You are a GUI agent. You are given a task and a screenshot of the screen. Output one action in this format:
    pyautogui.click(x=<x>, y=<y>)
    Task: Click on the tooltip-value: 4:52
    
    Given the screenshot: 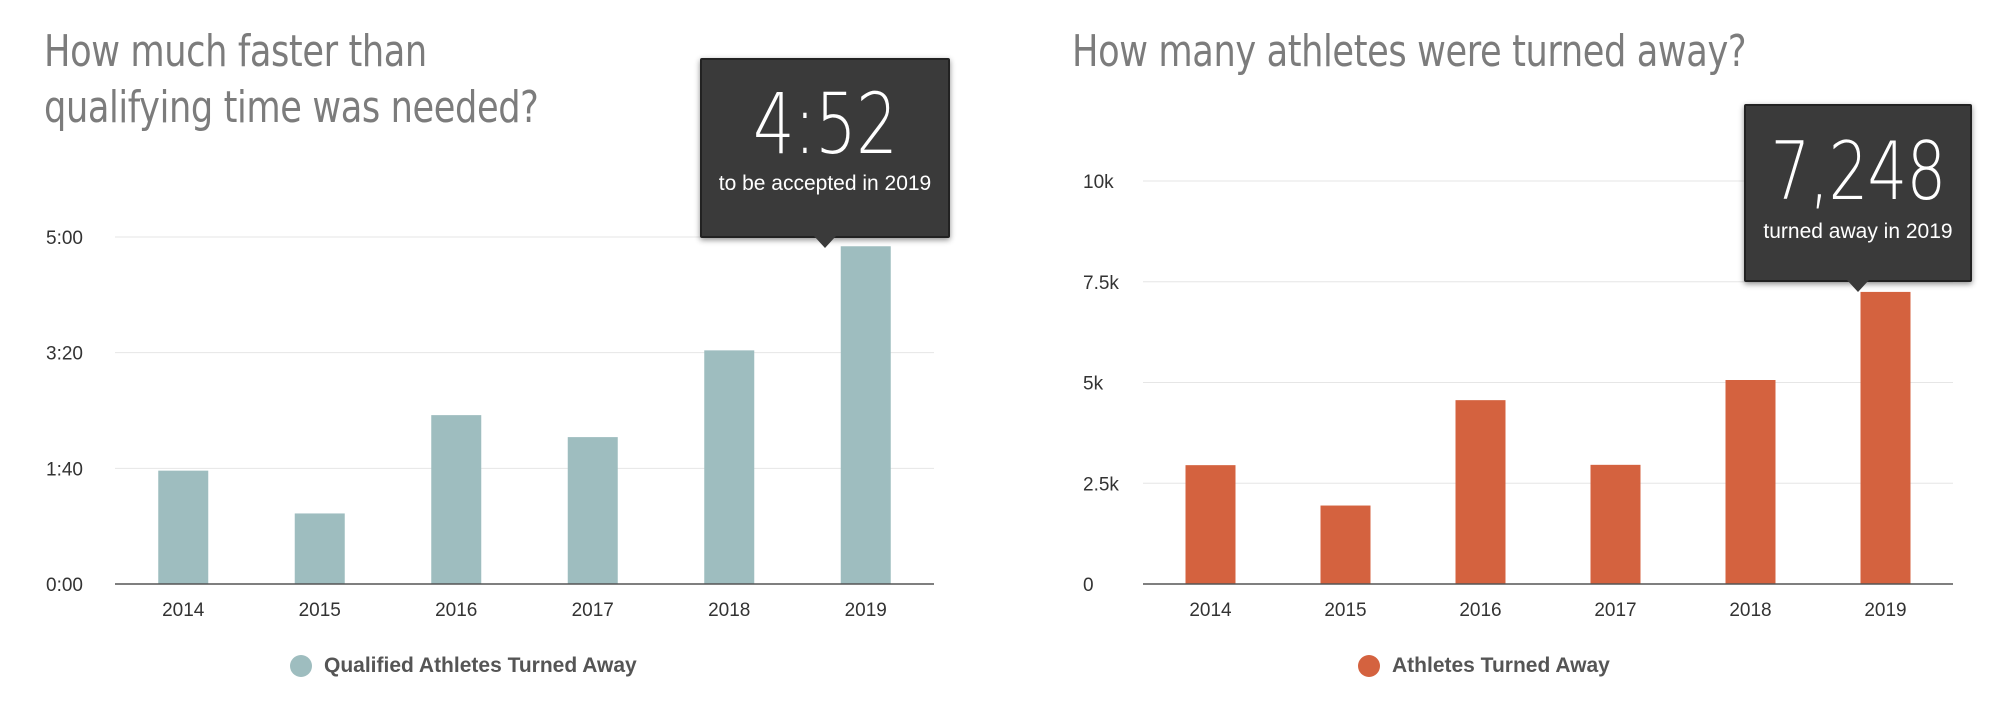 What is the action you would take?
    pyautogui.click(x=825, y=124)
    